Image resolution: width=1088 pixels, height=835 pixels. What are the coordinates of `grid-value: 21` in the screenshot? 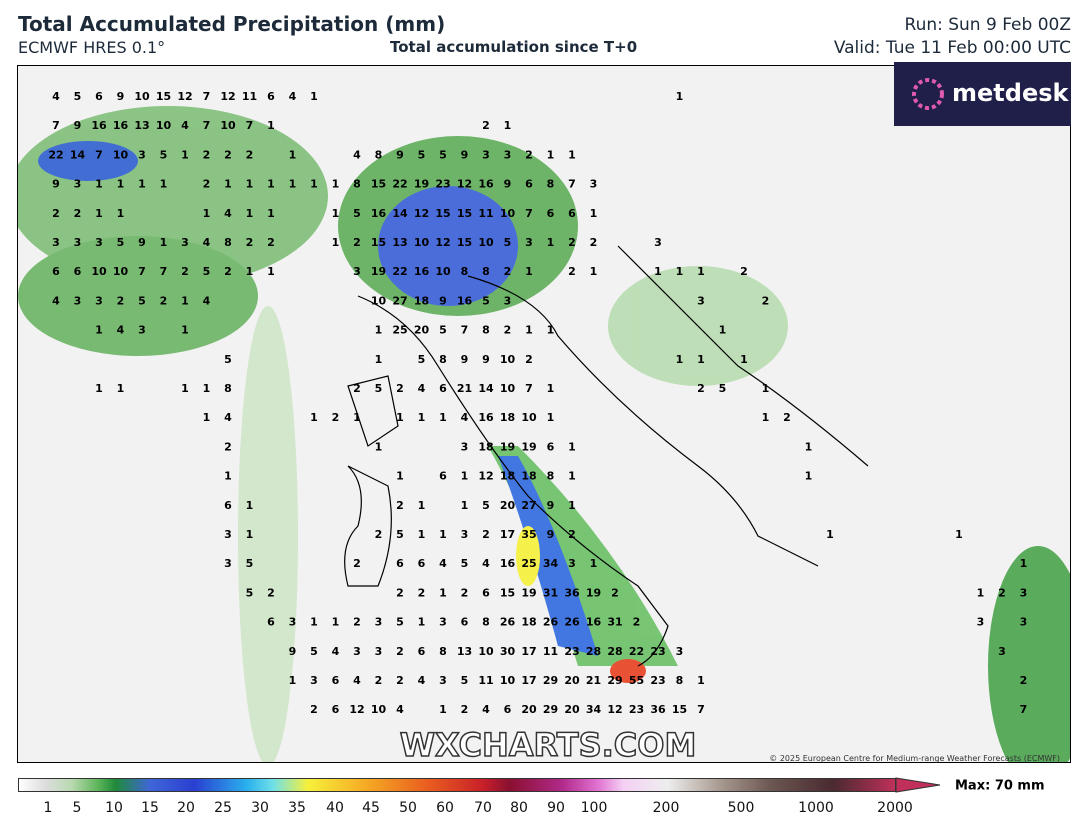 It's located at (464, 388).